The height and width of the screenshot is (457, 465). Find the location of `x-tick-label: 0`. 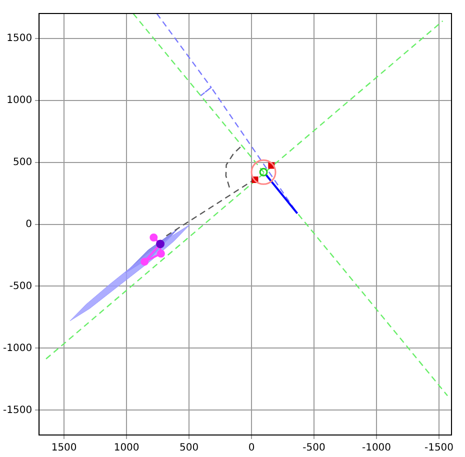

x-tick-label: 0 is located at coordinates (251, 448).